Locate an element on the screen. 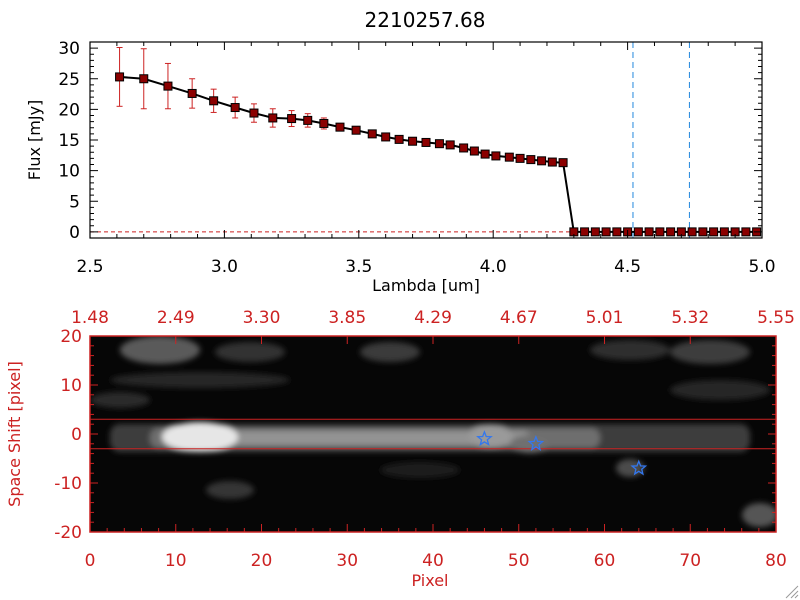  shift-tick-label: 20 is located at coordinates (71, 337).